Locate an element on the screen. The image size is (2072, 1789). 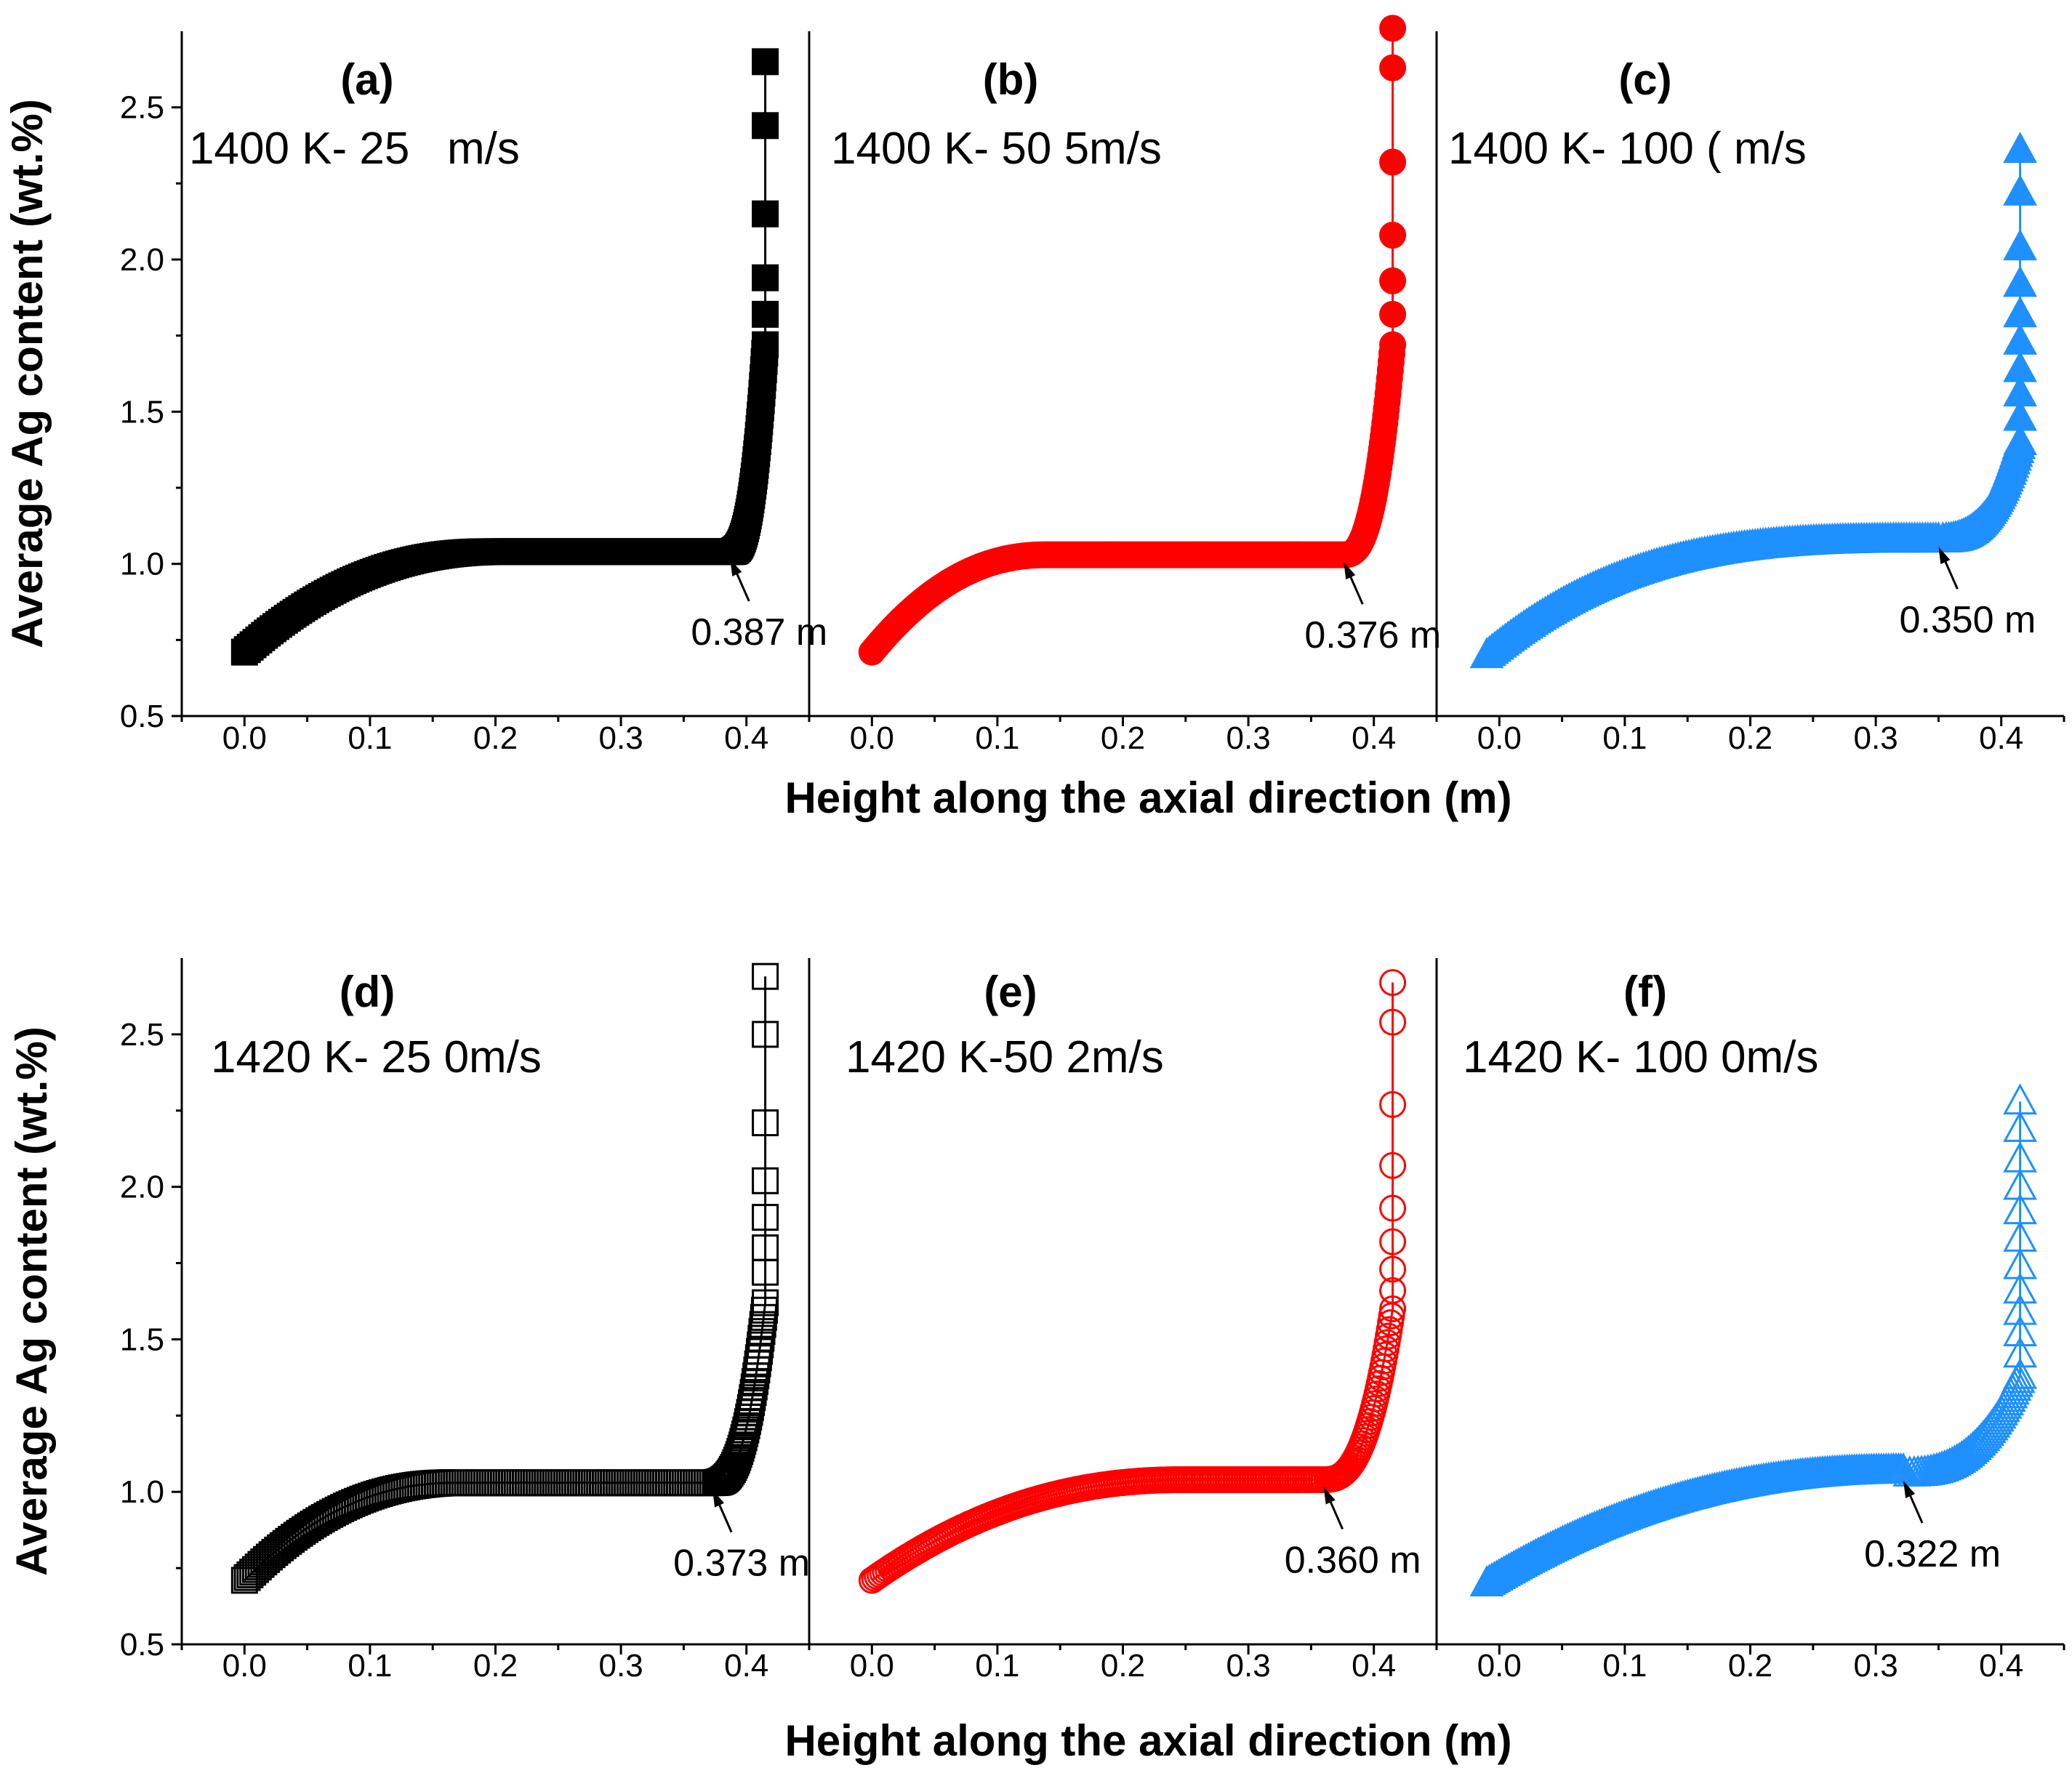
y-tick-label: 0.5 is located at coordinates (142, 1645).